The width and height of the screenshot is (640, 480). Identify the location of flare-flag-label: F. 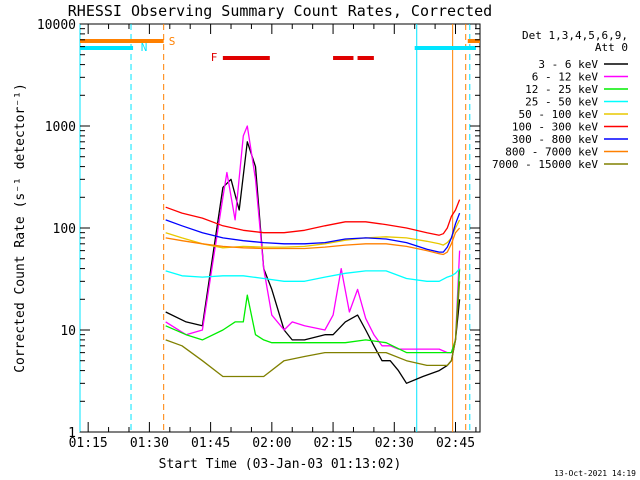
(214, 57).